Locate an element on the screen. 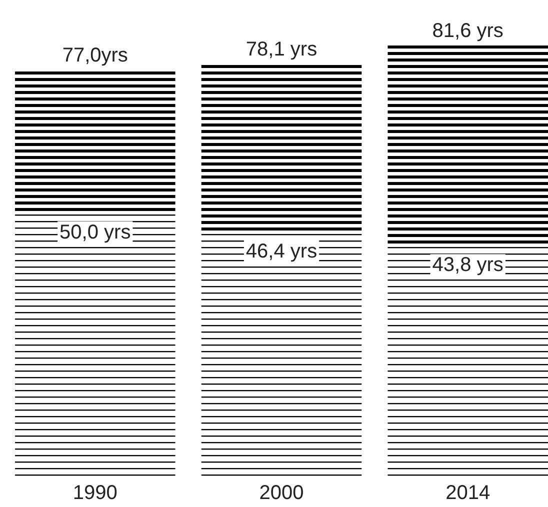  total-label: 78,1 yrs is located at coordinates (282, 49).